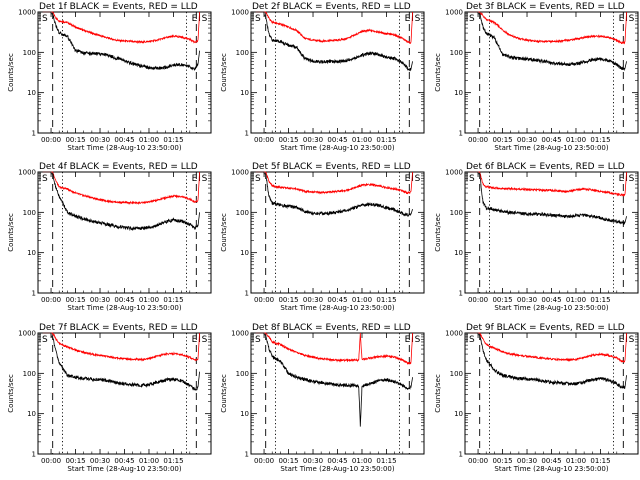 The image size is (640, 480). Describe the element at coordinates (331, 7) in the screenshot. I see `panel-title: Det 2f BLACK = Events, RED = LLD` at that location.